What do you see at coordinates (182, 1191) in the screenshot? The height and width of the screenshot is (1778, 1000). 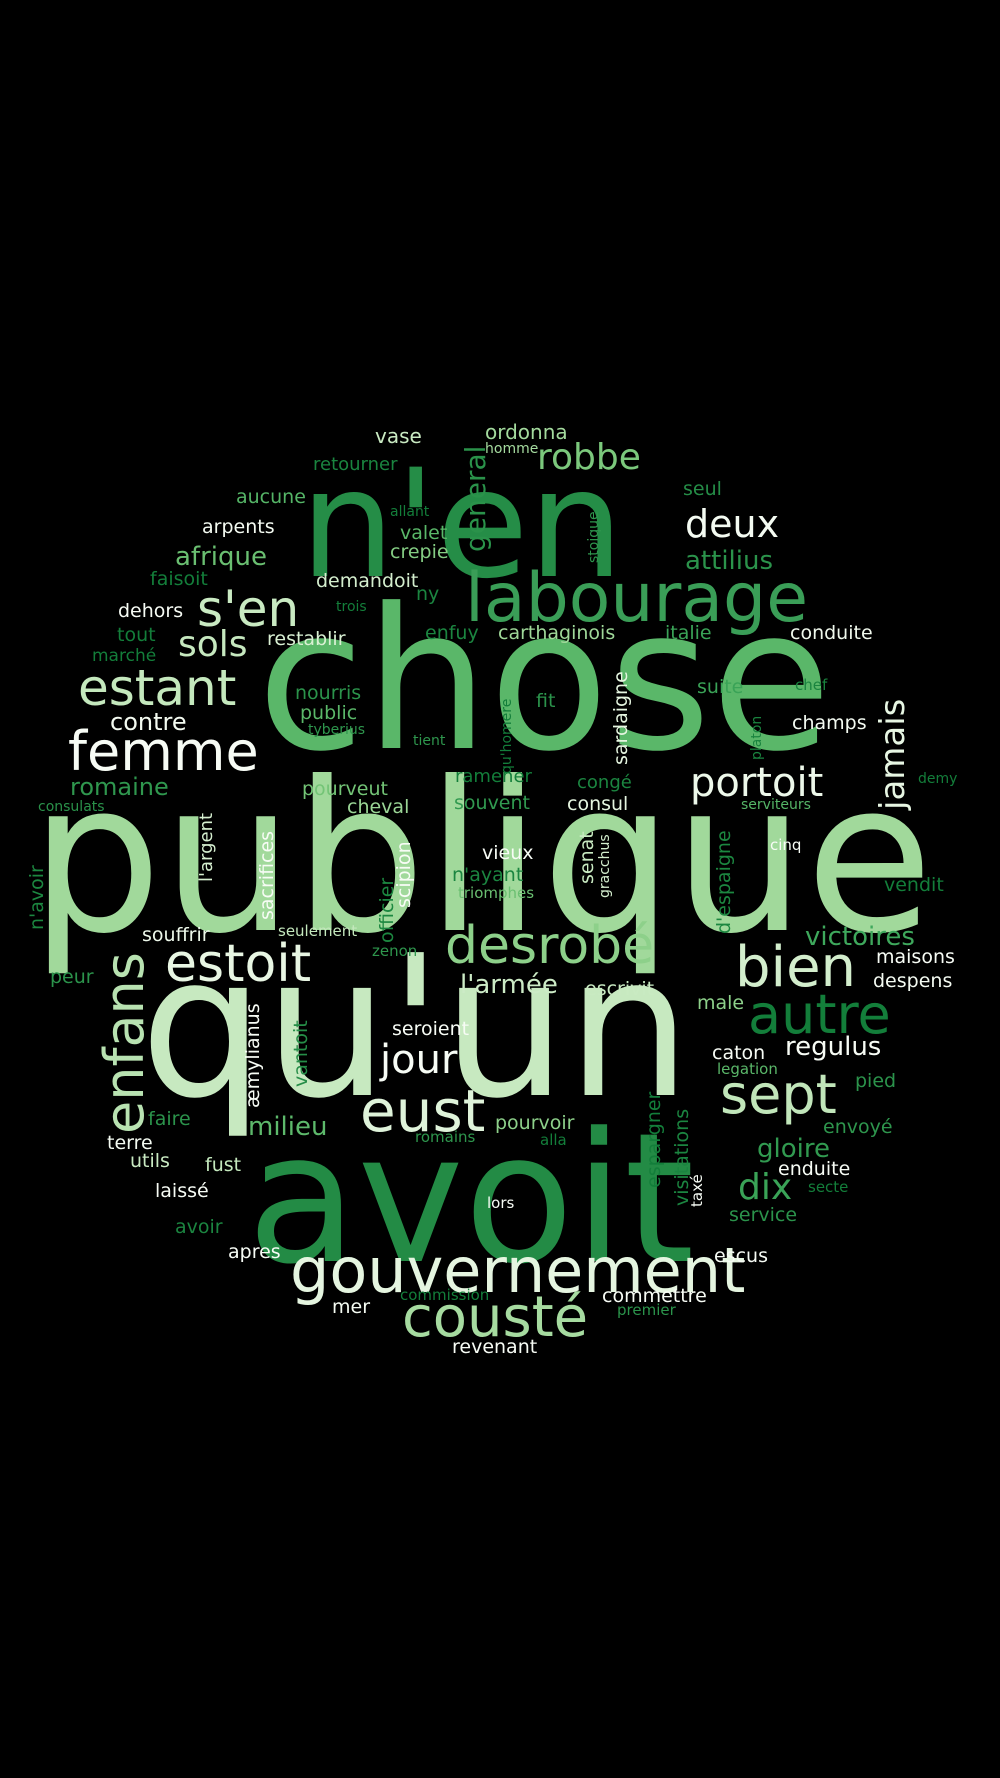 I see `word-laisse: laissé` at bounding box center [182, 1191].